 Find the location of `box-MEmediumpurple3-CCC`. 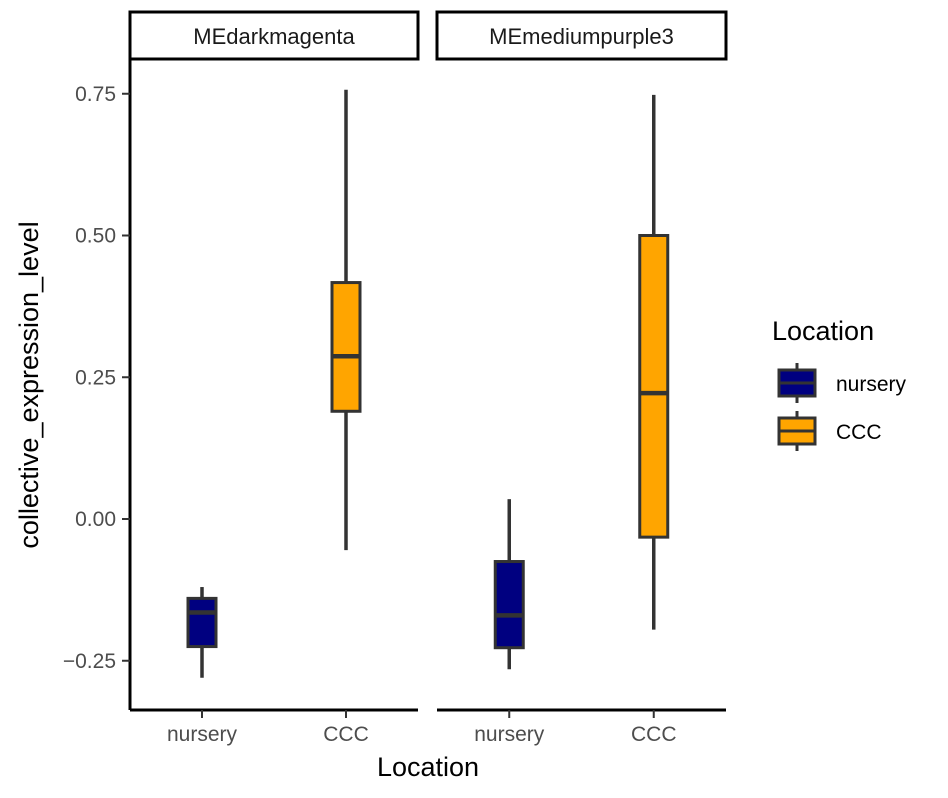

box-MEmediumpurple3-CCC is located at coordinates (654, 362).